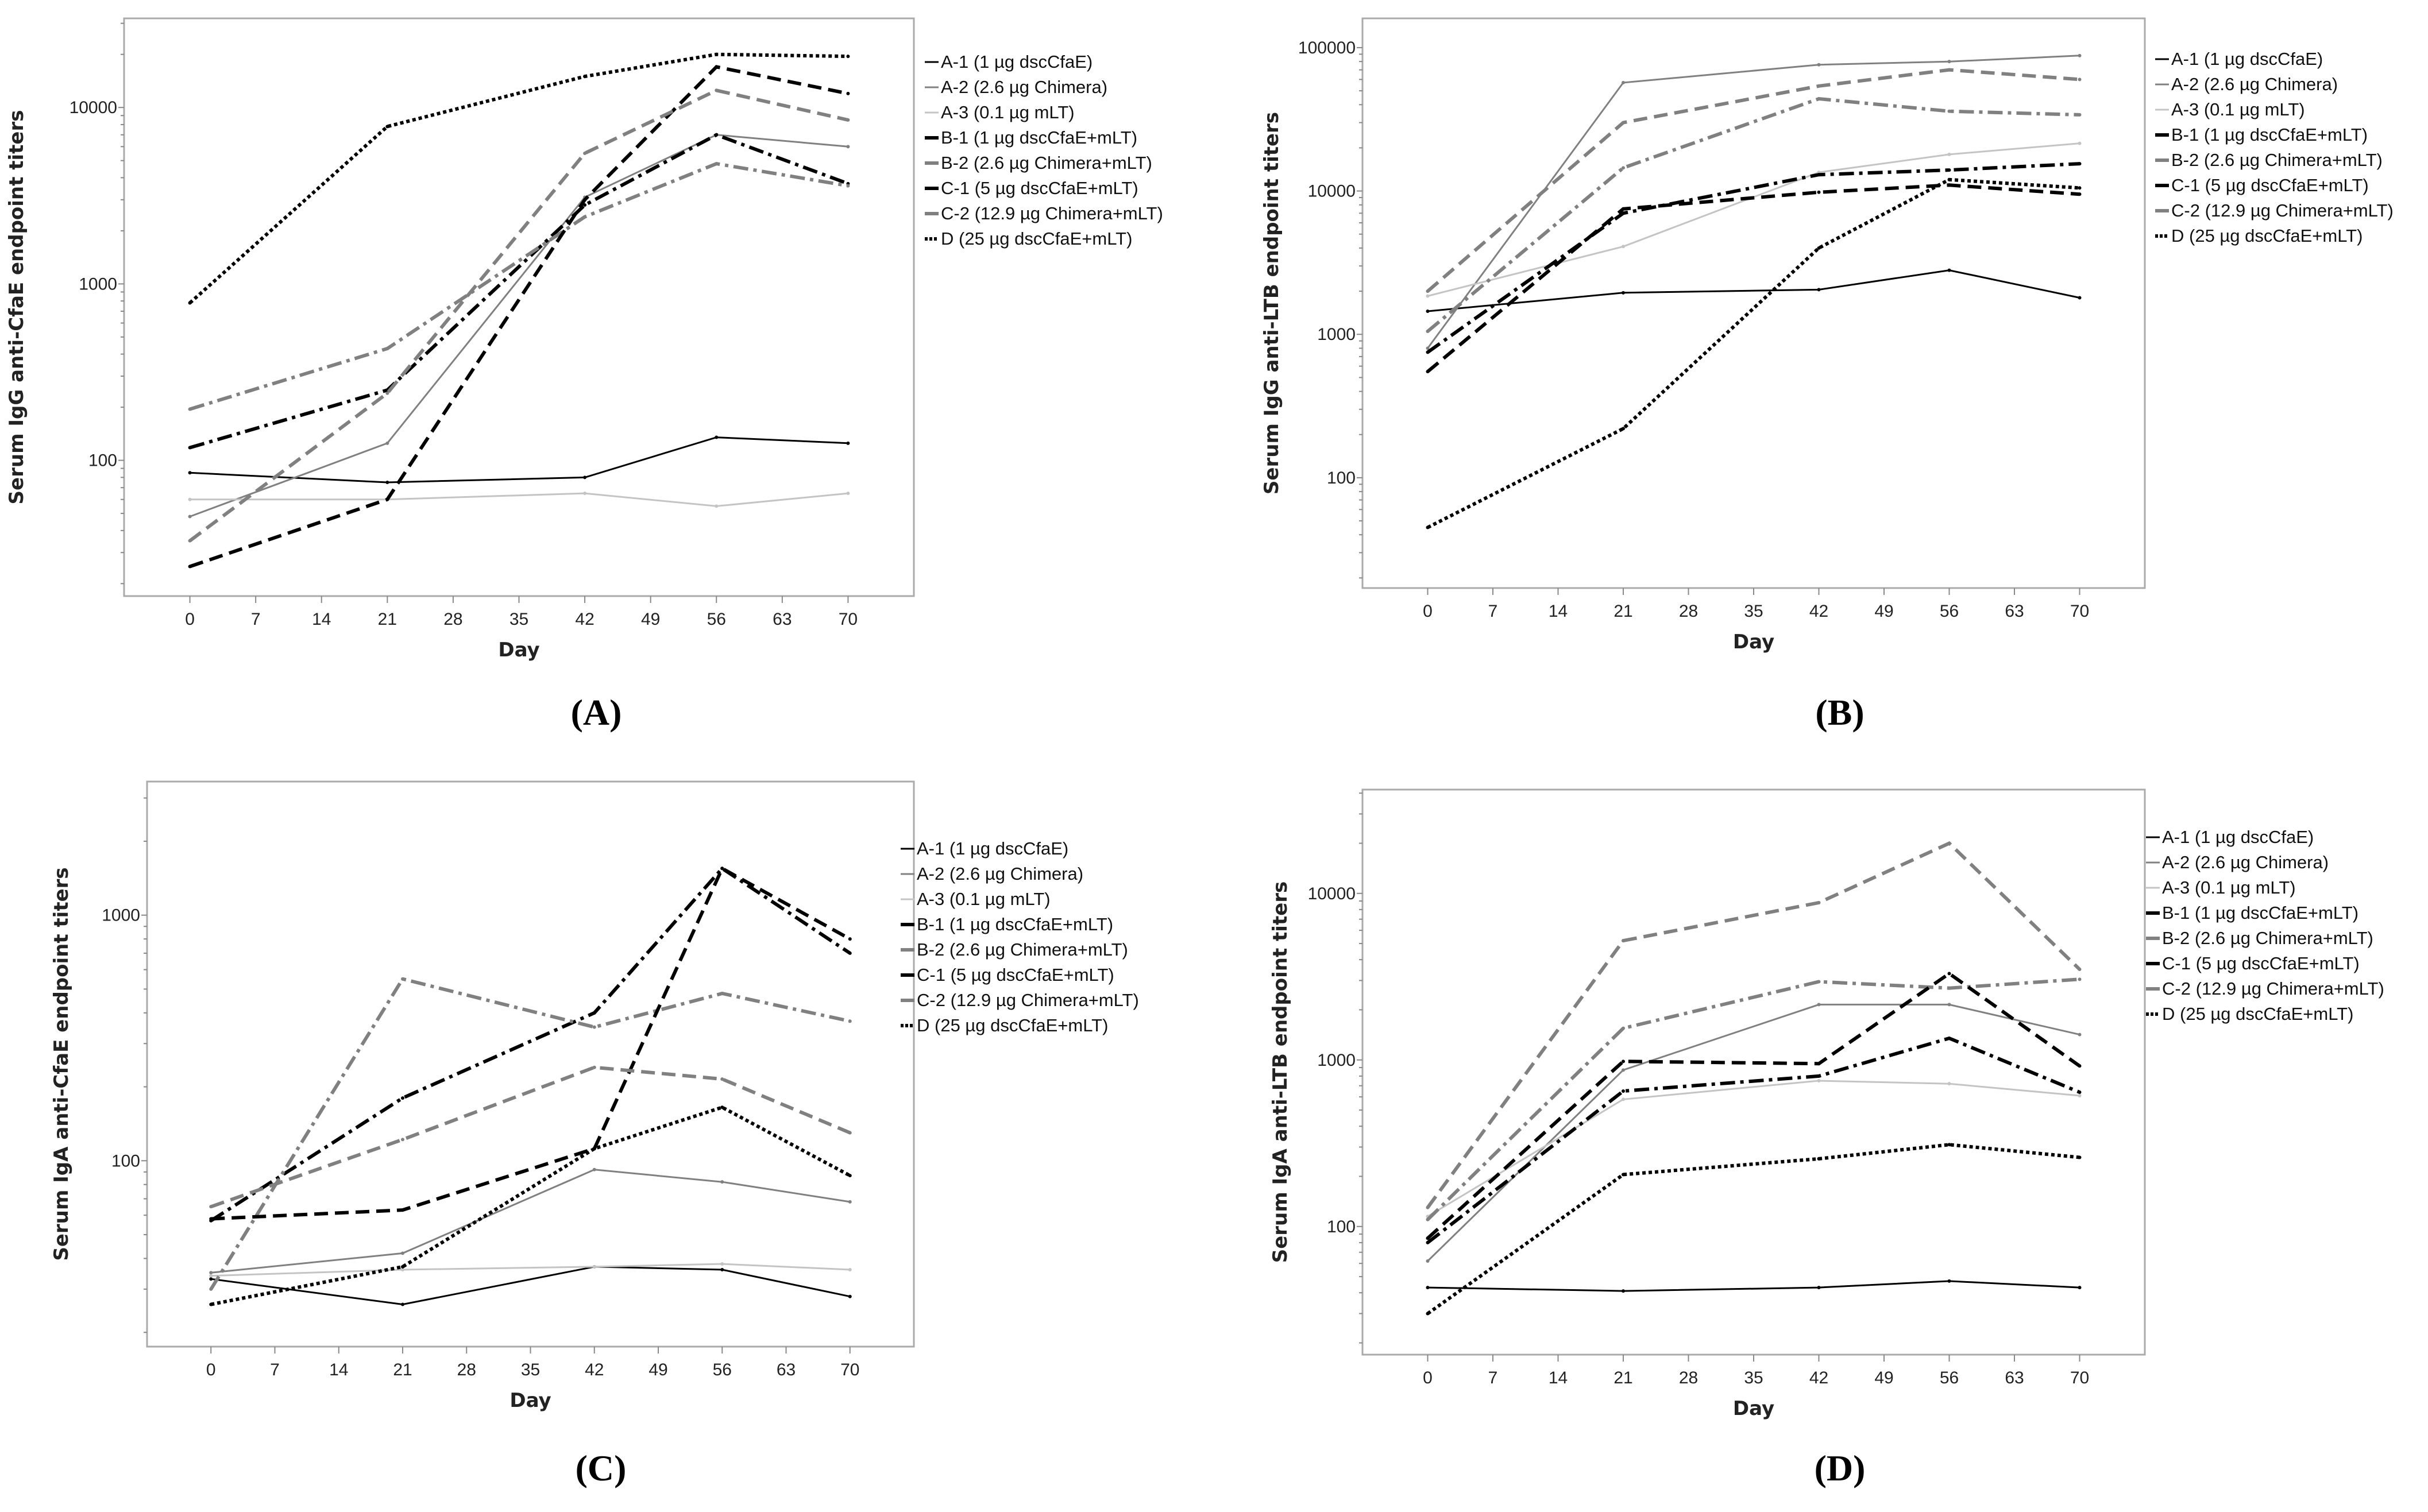 The height and width of the screenshot is (1512, 2428). Describe the element at coordinates (601, 1468) in the screenshot. I see `panel-label: (C)` at that location.